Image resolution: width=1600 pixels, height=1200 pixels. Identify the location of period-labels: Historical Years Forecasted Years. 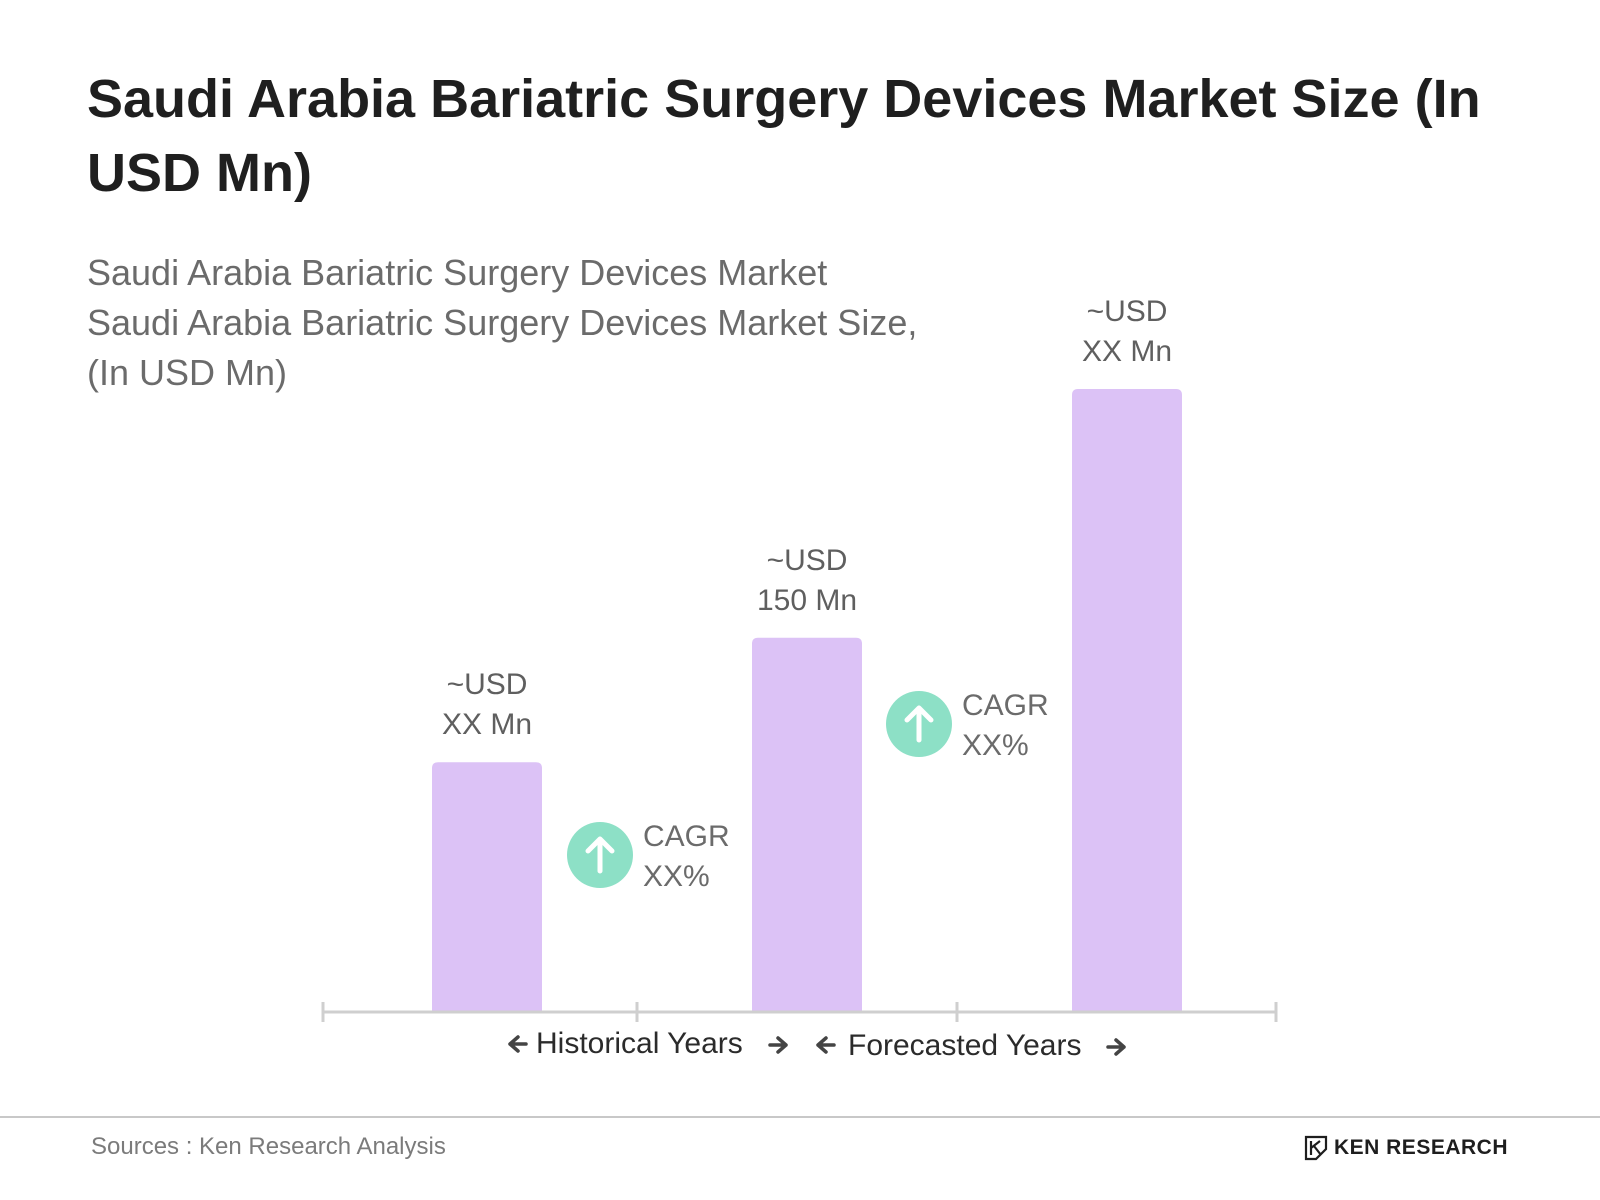
(817, 1044).